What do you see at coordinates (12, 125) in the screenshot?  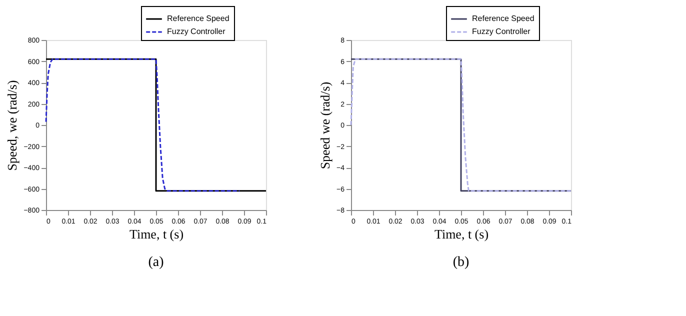 I see `y-axis-title: Speed, we (rad/s)` at bounding box center [12, 125].